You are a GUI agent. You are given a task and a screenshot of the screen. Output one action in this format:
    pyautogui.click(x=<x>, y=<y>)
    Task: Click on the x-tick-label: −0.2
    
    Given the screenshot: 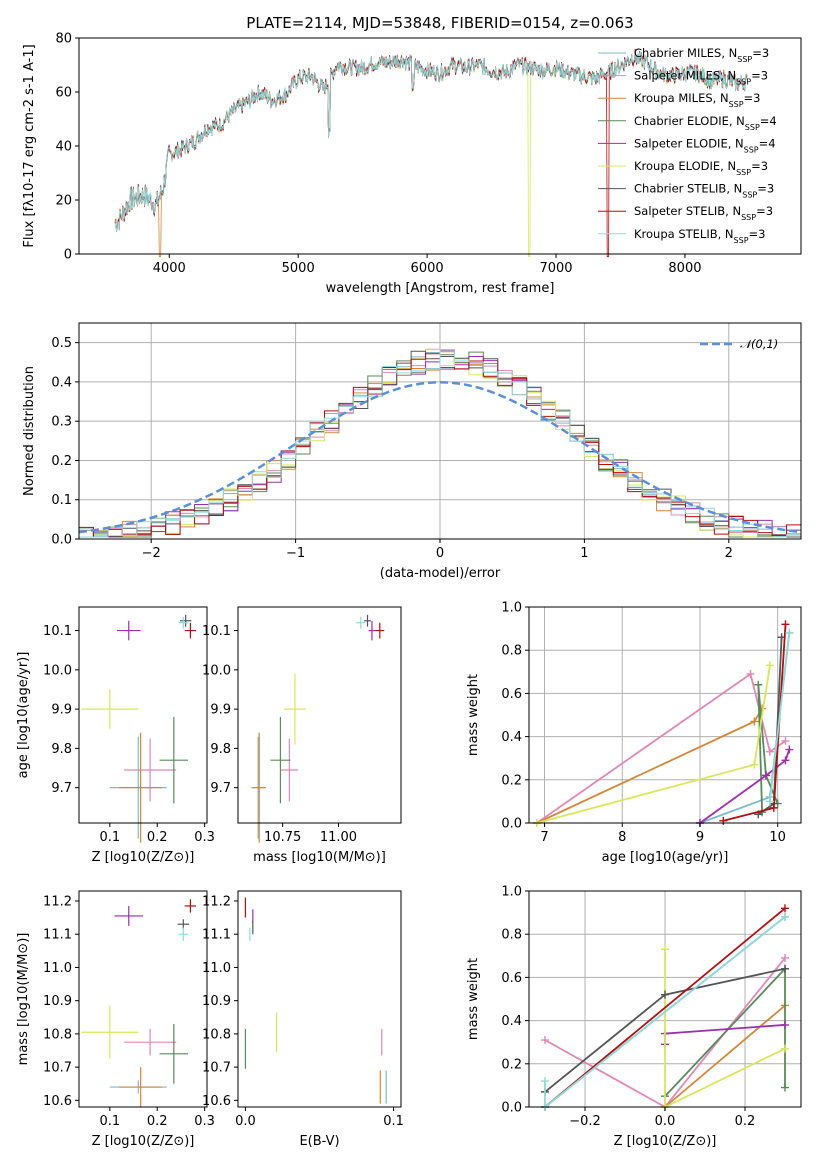 What is the action you would take?
    pyautogui.click(x=585, y=1121)
    